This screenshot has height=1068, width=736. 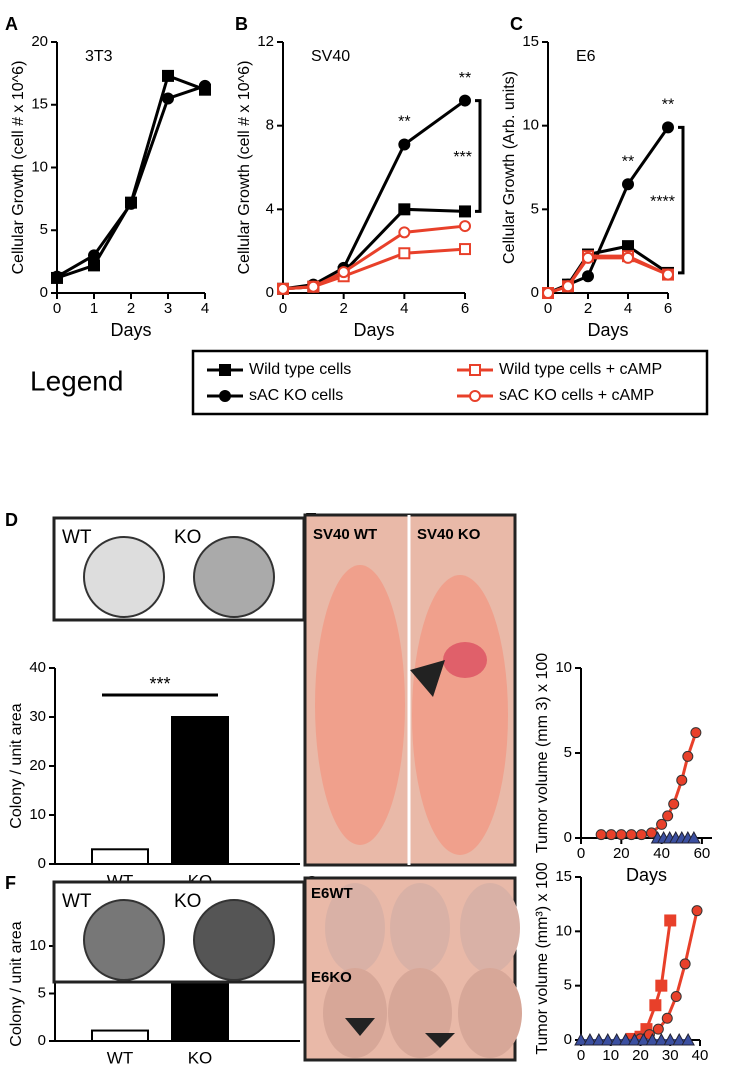 I want to click on bar, so click(x=200, y=790).